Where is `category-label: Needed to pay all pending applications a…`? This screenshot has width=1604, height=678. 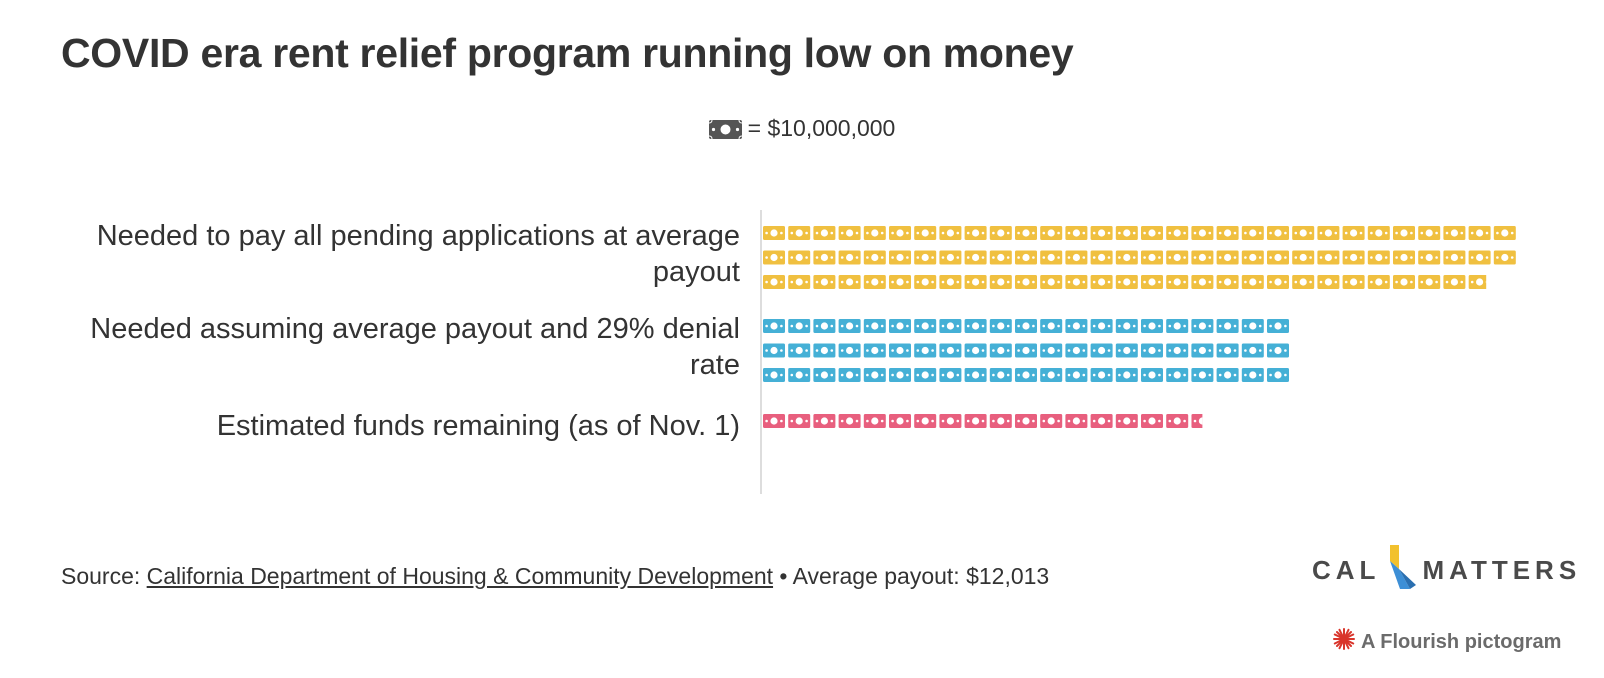 category-label: Needed to pay all pending applications a… is located at coordinates (418, 254).